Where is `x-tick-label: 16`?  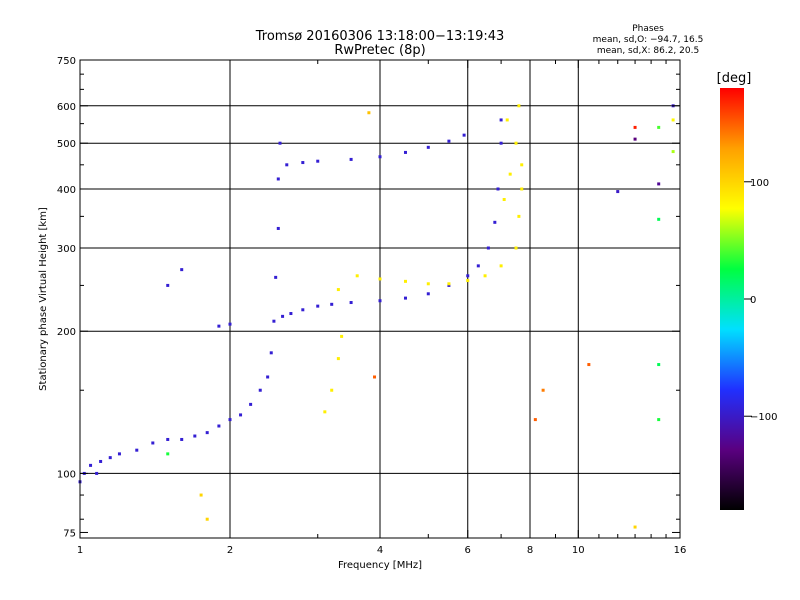 x-tick-label: 16 is located at coordinates (680, 550).